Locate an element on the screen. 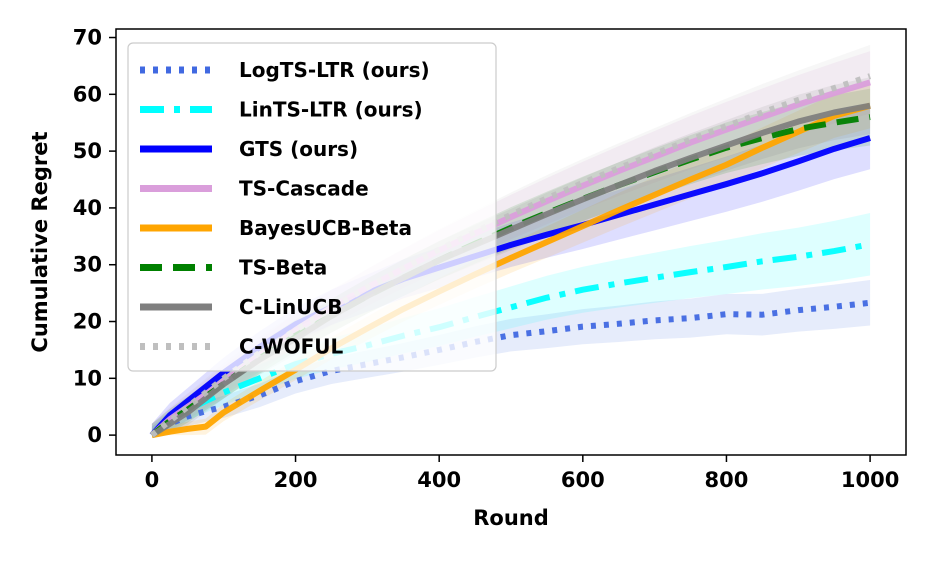  y-axis-ticks: 0 10 20 30 40 50 60 70 is located at coordinates (94, 236).